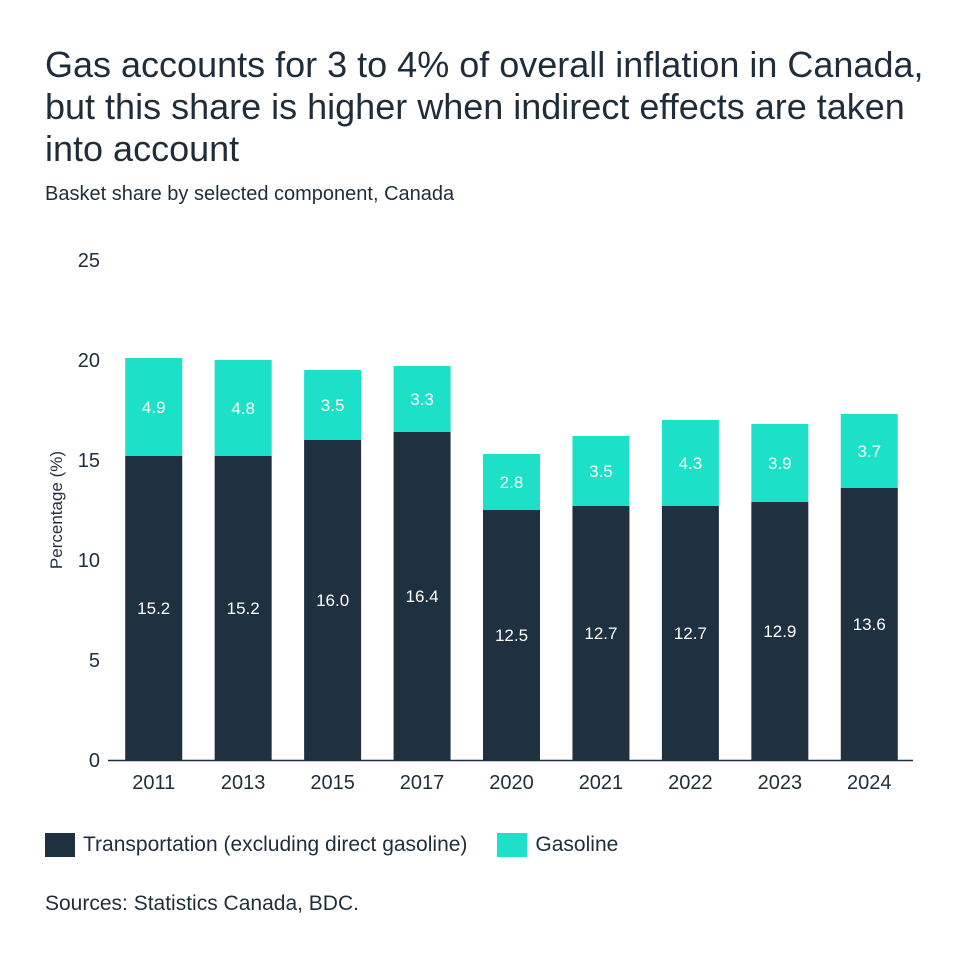  I want to click on data-label-gasoline: 4.3, so click(691, 463).